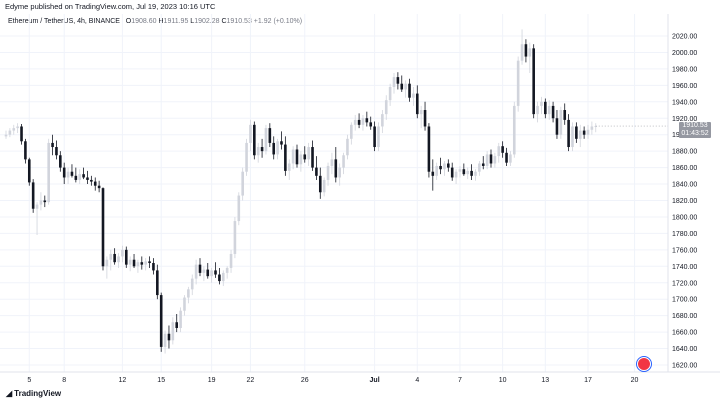 The height and width of the screenshot is (404, 720). I want to click on price-tick-label: 1760.00, so click(684, 250).